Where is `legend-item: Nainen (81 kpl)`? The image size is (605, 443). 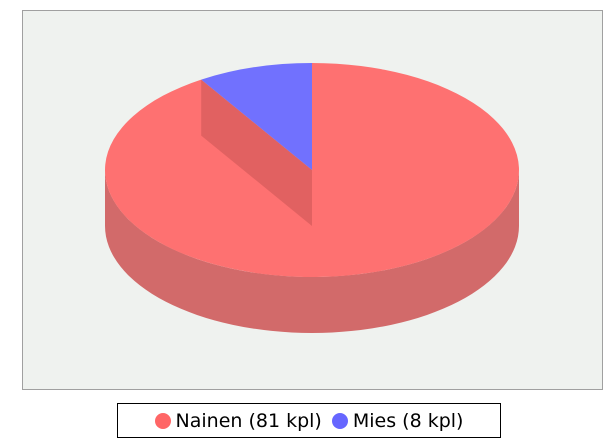
legend-item: Nainen (81 kpl) is located at coordinates (238, 420).